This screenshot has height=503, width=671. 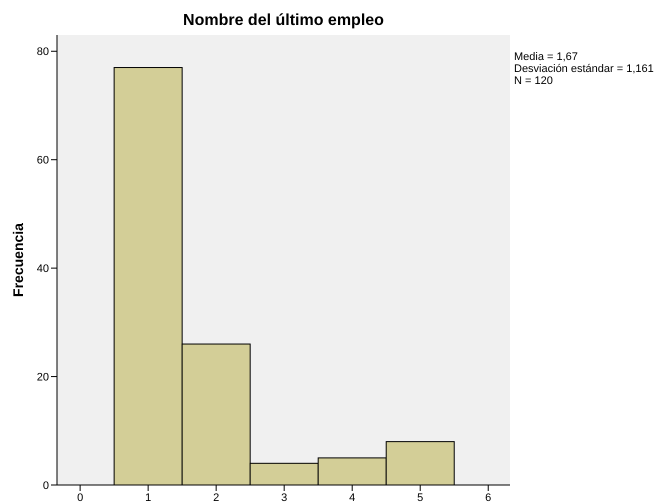 I want to click on text: Media = 1,67, so click(x=546, y=57).